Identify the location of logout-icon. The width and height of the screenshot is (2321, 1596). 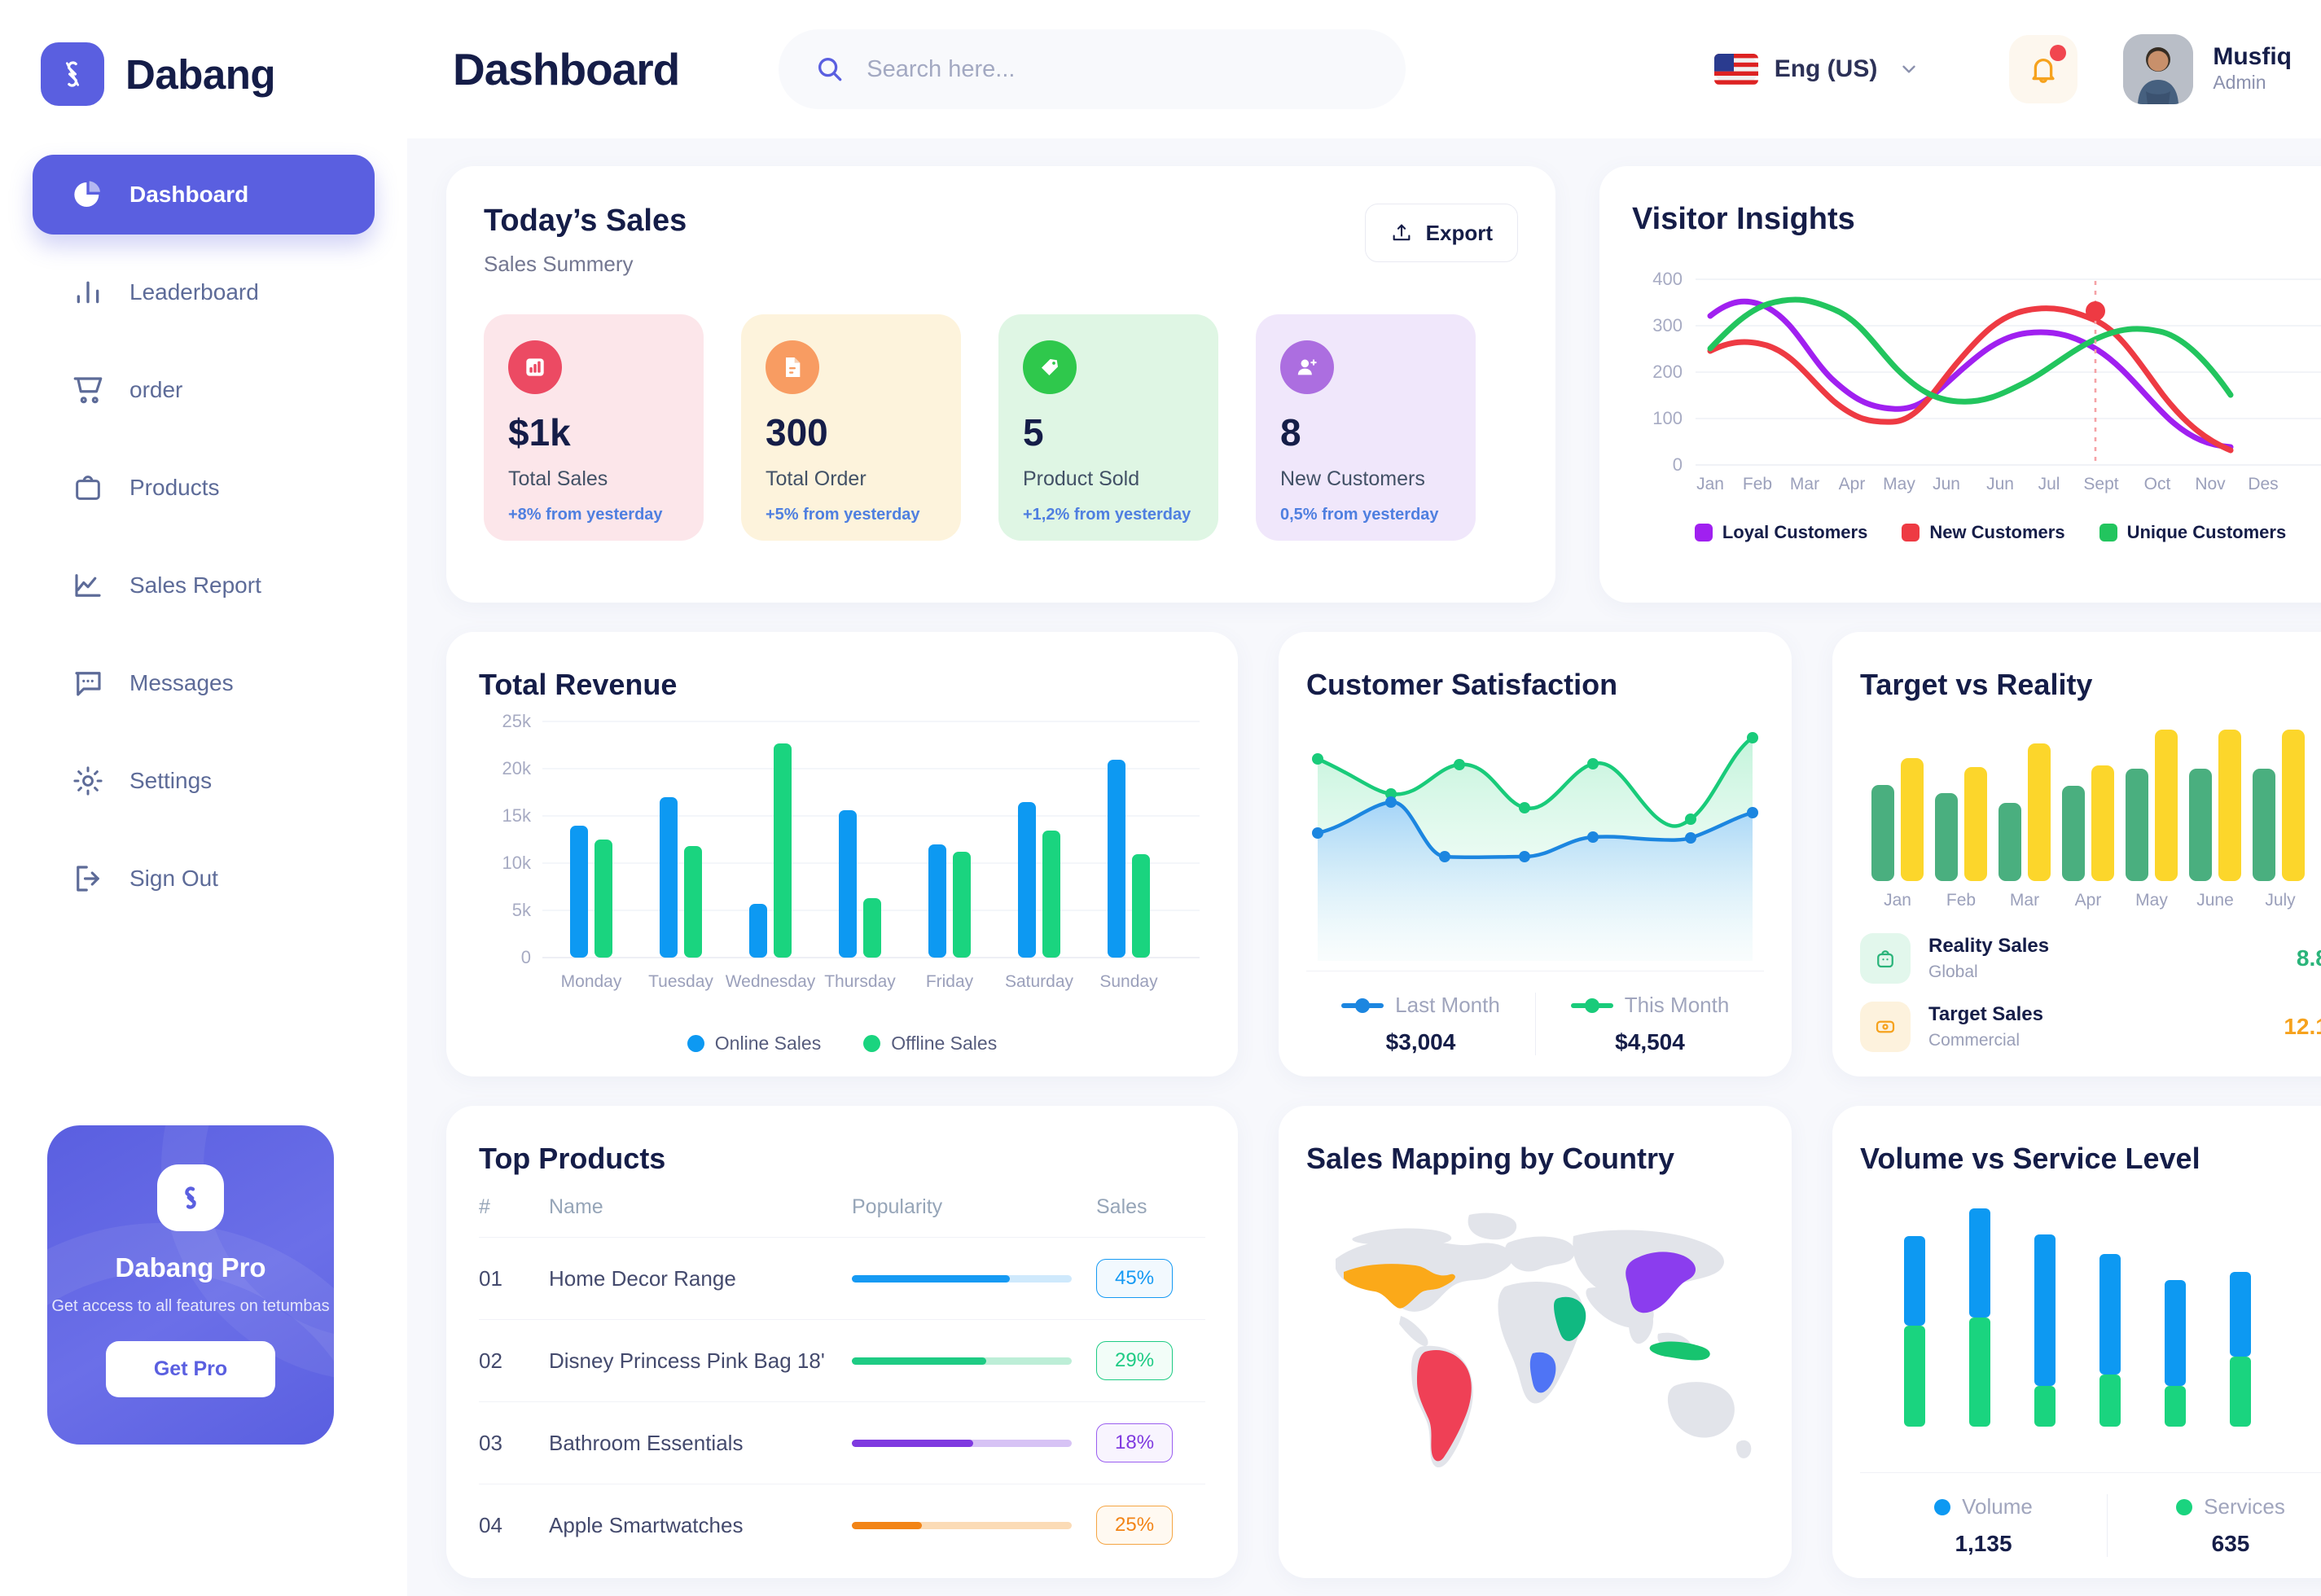
(88, 878).